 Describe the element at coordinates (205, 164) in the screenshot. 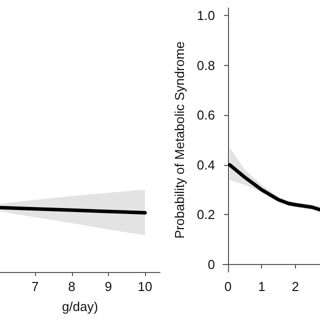

I see `y-tick-label: 0.4` at that location.